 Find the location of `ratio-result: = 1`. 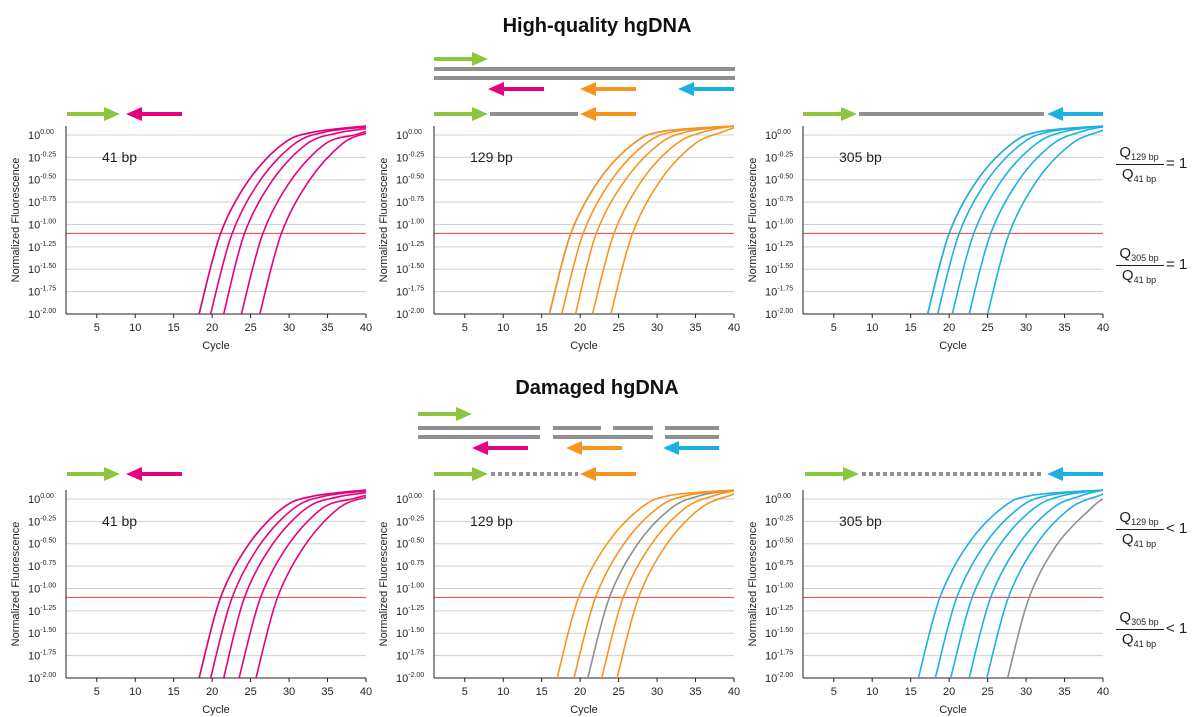

ratio-result: = 1 is located at coordinates (1177, 264).